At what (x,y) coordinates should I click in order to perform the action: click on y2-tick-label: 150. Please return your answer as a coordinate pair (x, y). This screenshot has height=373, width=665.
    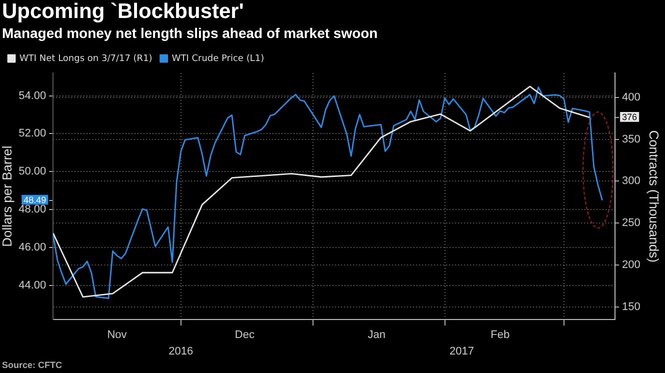
    Looking at the image, I should click on (631, 307).